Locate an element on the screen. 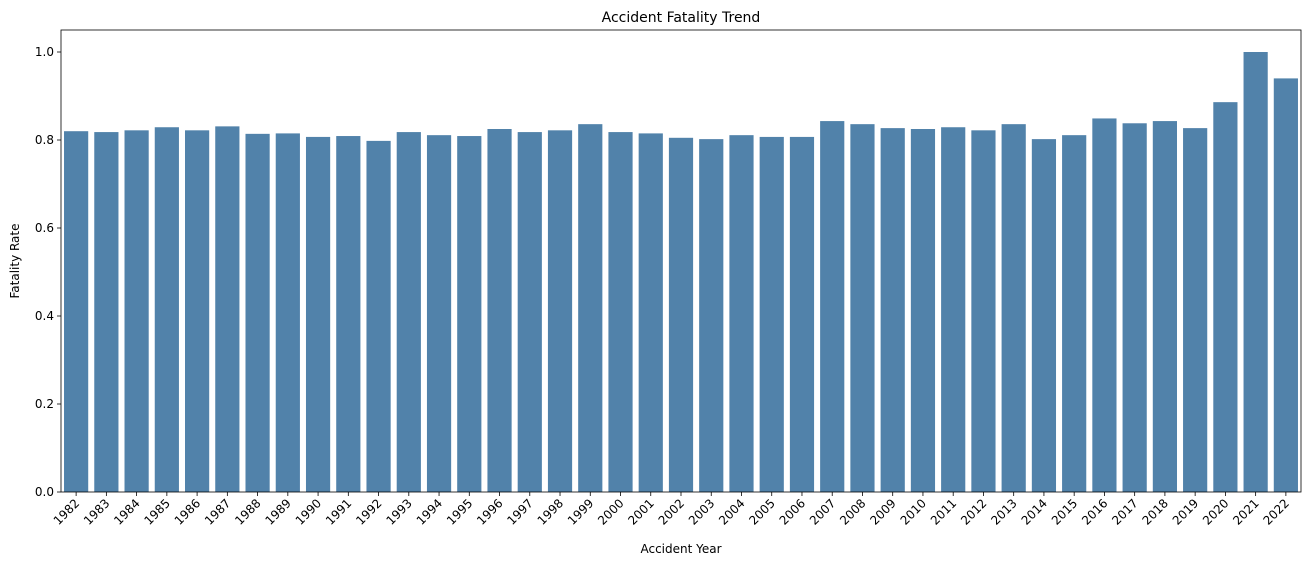 This screenshot has width=1311, height=570. y-axis-ticks: 0.0 0.2 0.4 0.6 0.8 1.0 is located at coordinates (48, 272).